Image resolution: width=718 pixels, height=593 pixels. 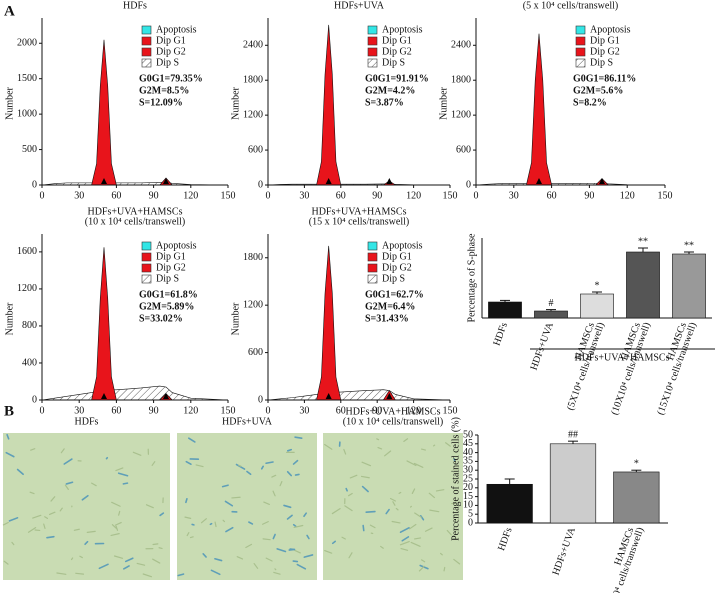 I want to click on x-tick-label: 150, so click(x=228, y=410).